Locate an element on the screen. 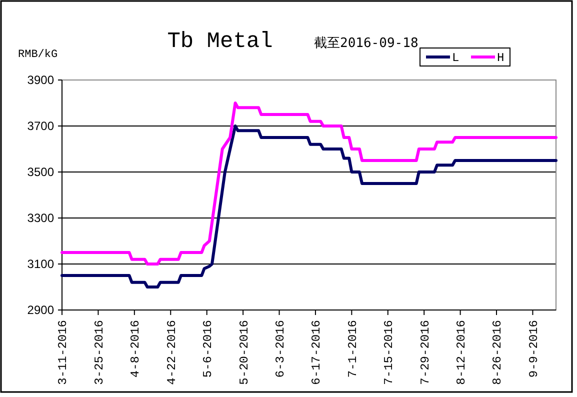 This screenshot has height=397, width=577. x-tick-label: 4-8-2016 is located at coordinates (135, 349).